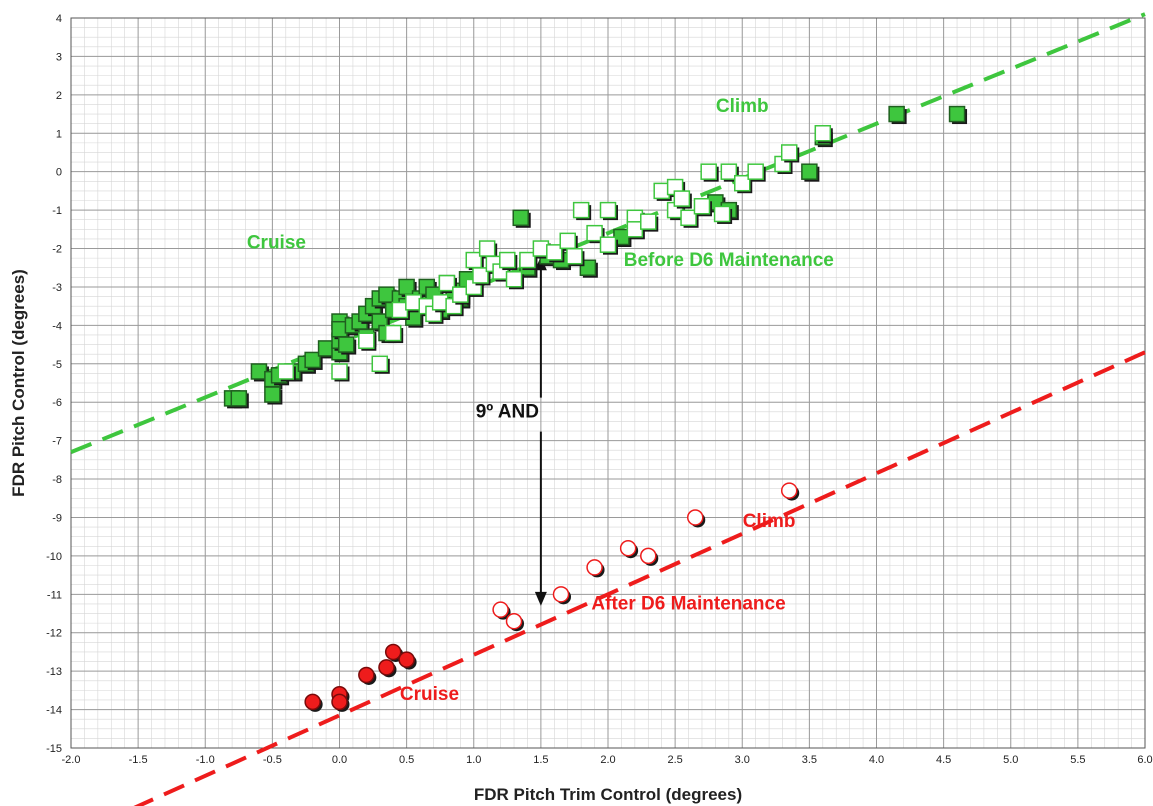 This screenshot has width=1153, height=806. I want to click on y-tick-label: -9, so click(57, 518).